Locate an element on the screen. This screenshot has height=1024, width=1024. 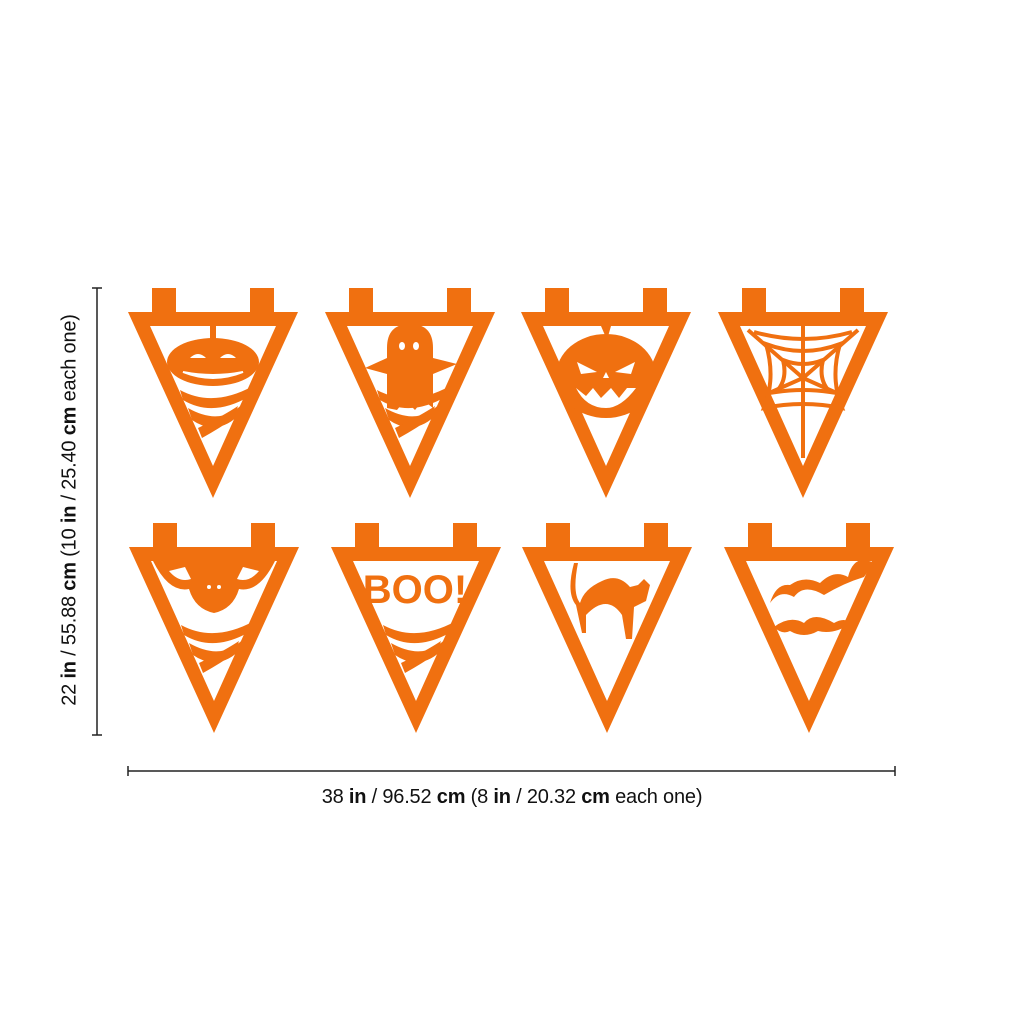
each-cm-value: / 20.32 is located at coordinates (546, 797).